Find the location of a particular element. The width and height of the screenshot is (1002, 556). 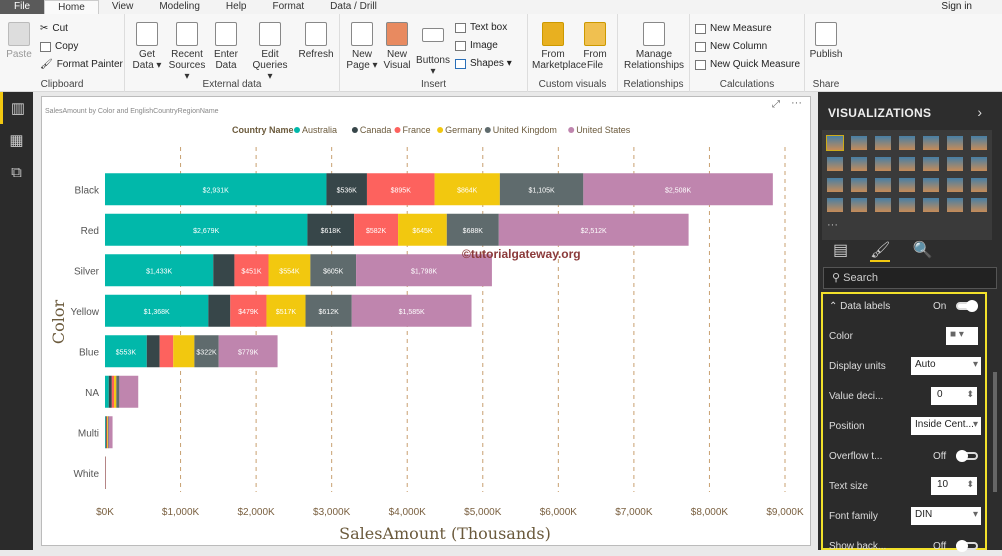

collapse-chevron-icon: › is located at coordinates (979, 112).